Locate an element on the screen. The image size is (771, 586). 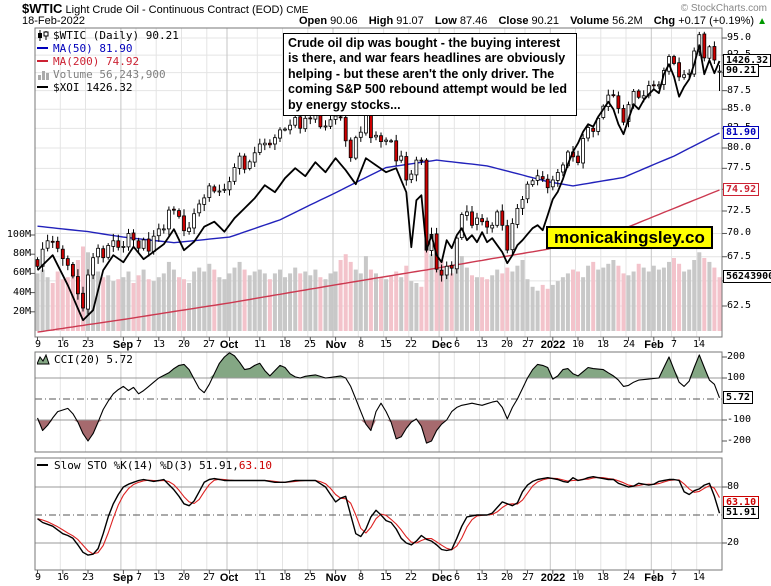
chg-label: Chg is located at coordinates (664, 21).